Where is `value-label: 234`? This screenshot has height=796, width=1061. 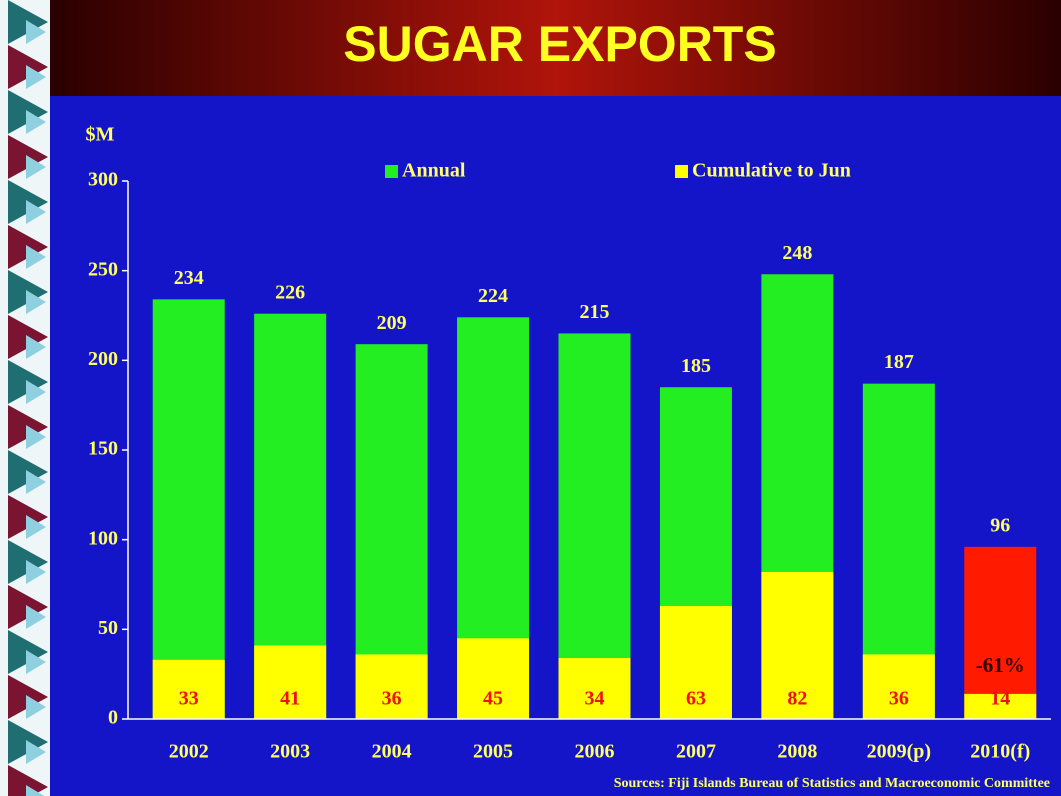 value-label: 234 is located at coordinates (189, 278).